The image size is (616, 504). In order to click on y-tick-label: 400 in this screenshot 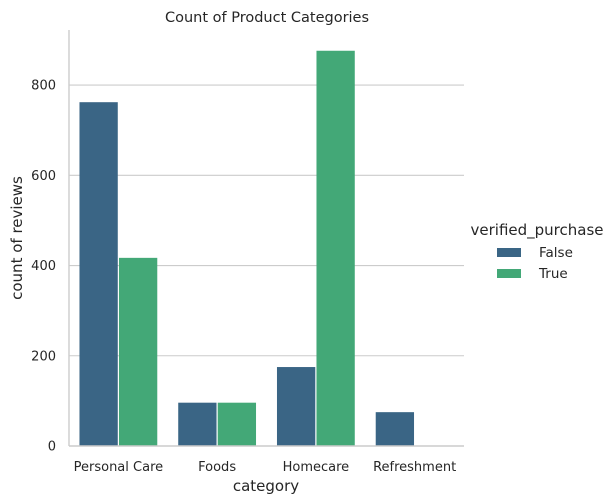, I will do `click(43, 266)`.